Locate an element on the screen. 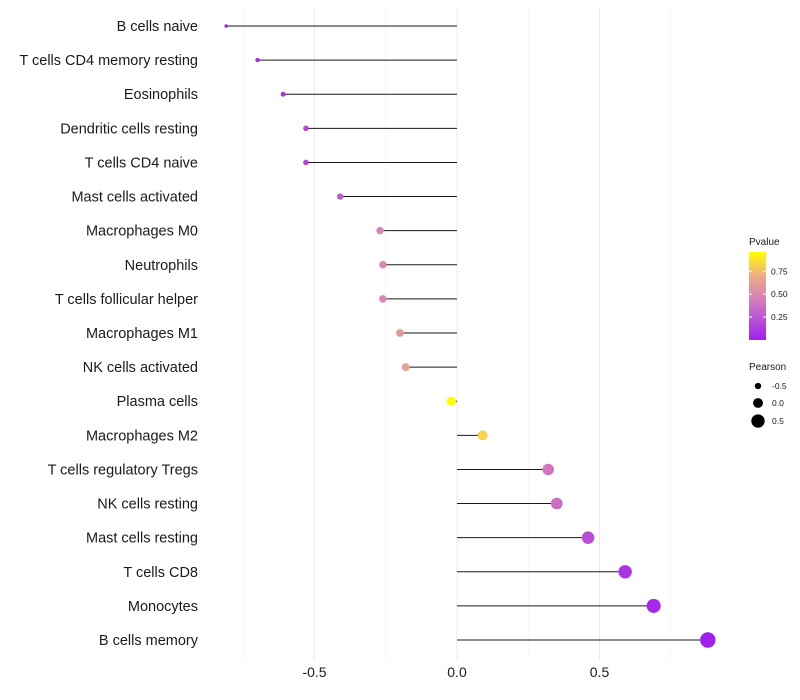 This screenshot has width=800, height=700. color-bar-tick-label: 0.25 is located at coordinates (779, 317).